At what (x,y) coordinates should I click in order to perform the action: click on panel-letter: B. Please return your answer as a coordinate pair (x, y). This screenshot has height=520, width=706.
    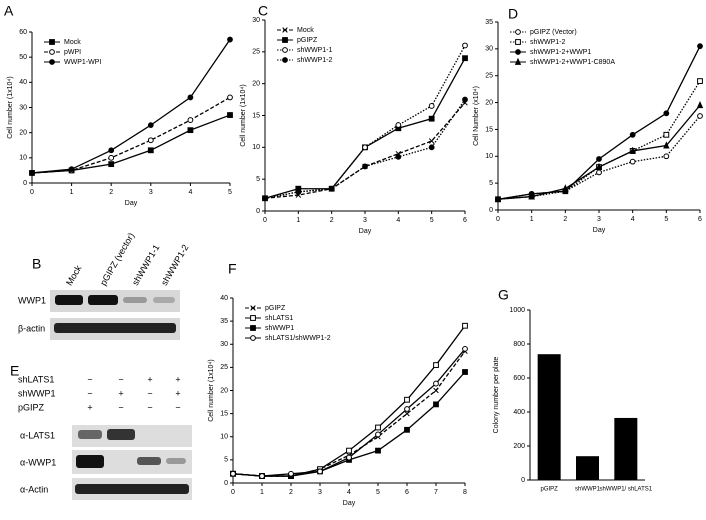
    Looking at the image, I should click on (36, 264).